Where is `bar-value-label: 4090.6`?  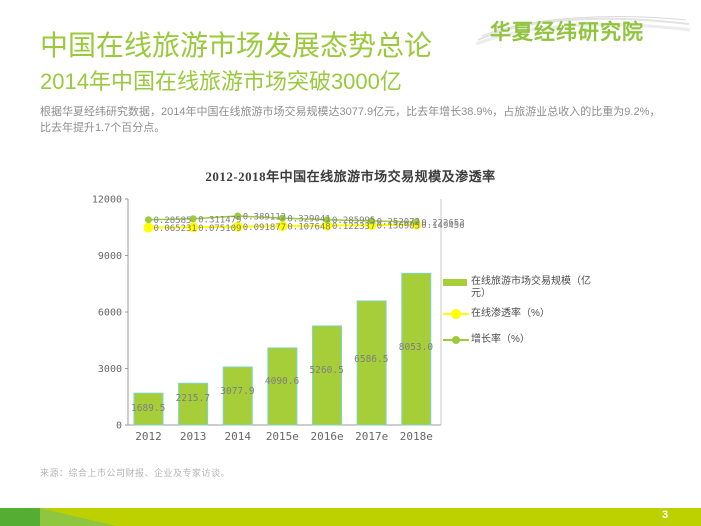
bar-value-label: 4090.6 is located at coordinates (282, 381).